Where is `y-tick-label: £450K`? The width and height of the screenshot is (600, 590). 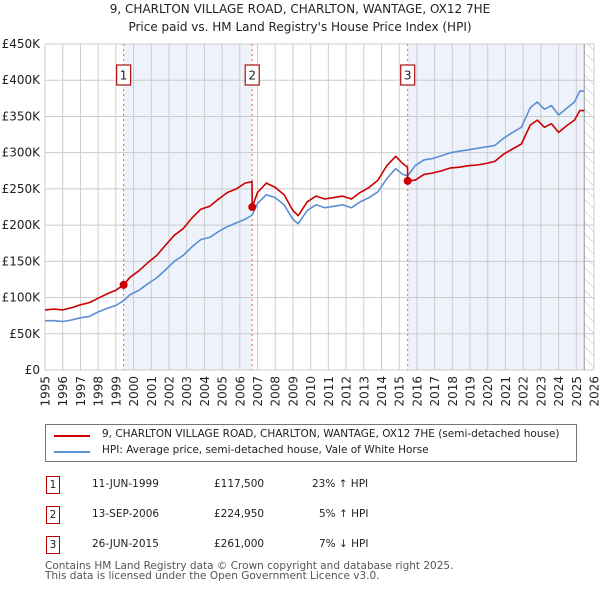 y-tick-label: £450K is located at coordinates (22, 44).